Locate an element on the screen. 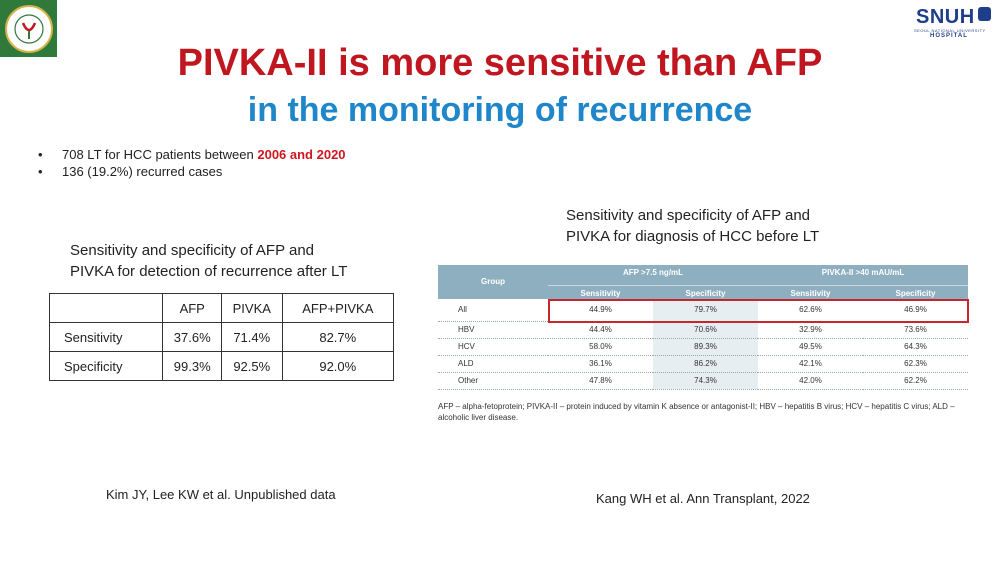  society-logo is located at coordinates (28, 28).